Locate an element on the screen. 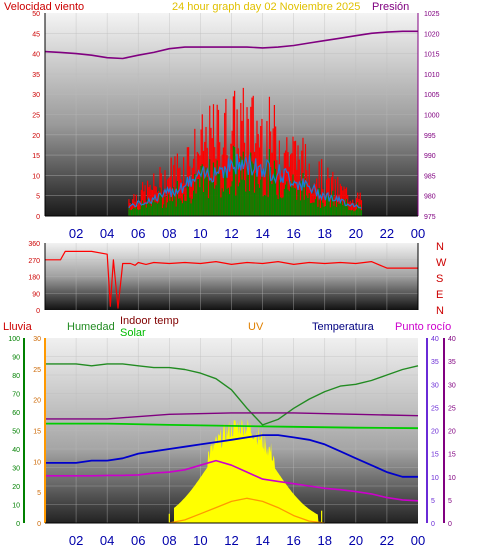 This screenshot has height=554, width=499. rain-tick-label: 0 is located at coordinates (18, 524).